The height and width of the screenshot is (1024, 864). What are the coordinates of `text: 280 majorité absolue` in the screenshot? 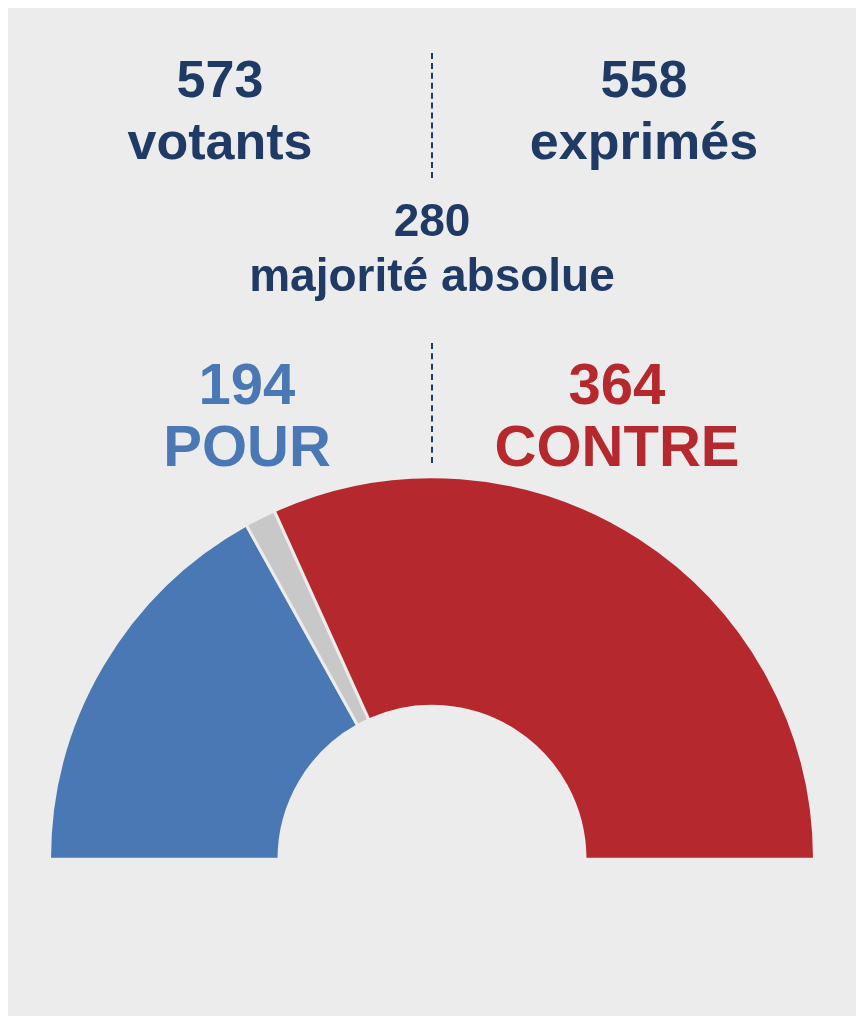 It's located at (432, 248).